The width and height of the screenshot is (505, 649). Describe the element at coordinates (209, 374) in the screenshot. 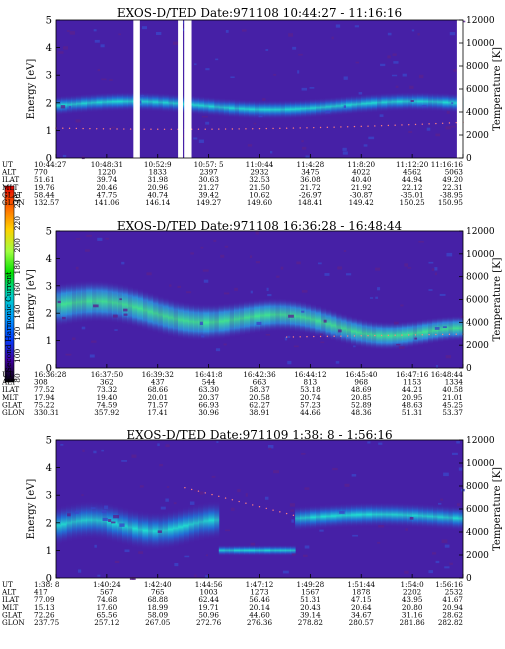

I see `ephemeris-value: 16:41:8` at that location.